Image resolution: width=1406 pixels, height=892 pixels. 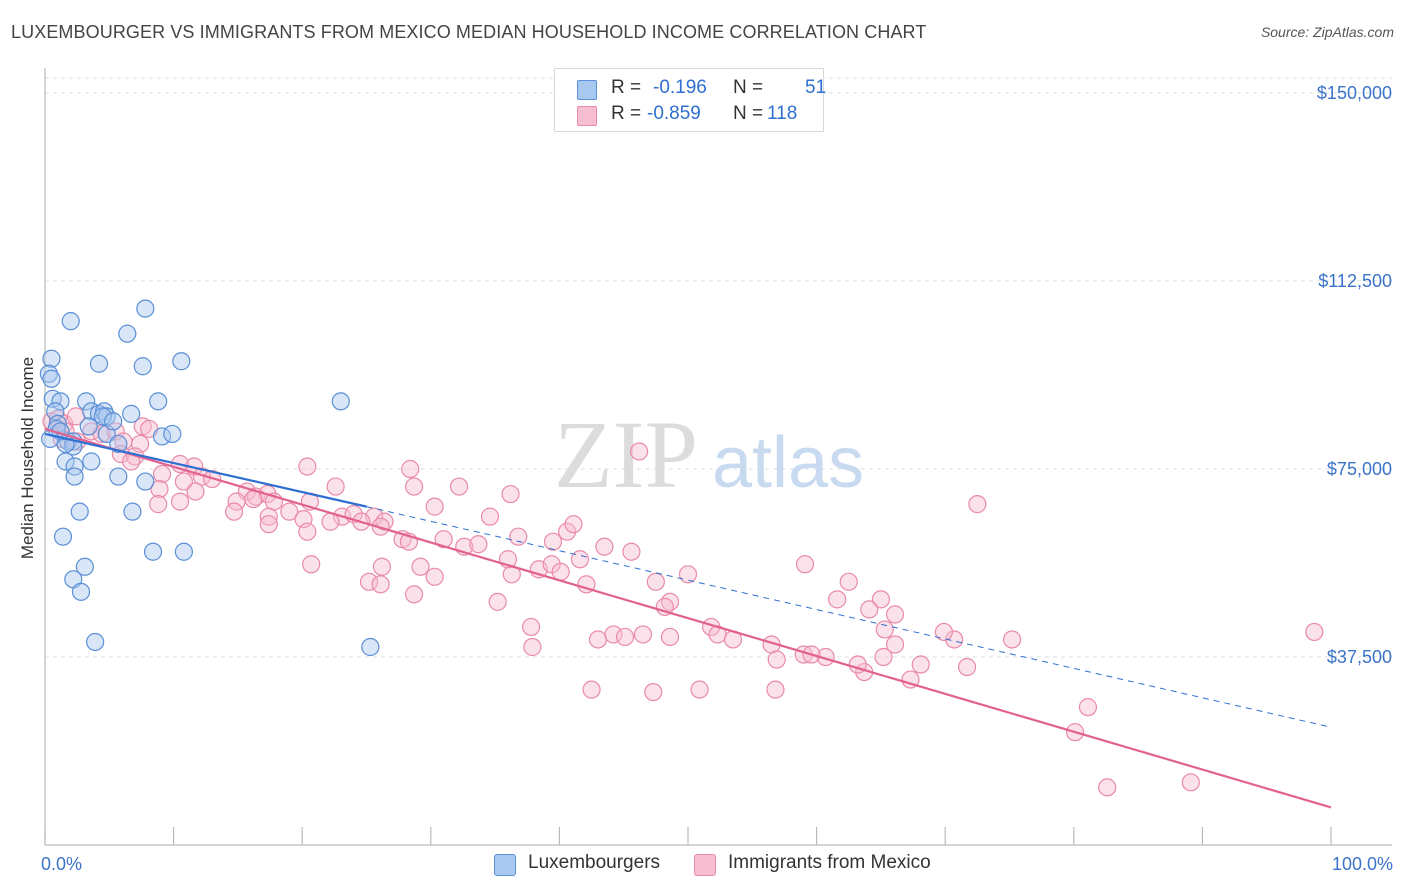 I want to click on legend-r-value: -0.859, so click(x=674, y=113).